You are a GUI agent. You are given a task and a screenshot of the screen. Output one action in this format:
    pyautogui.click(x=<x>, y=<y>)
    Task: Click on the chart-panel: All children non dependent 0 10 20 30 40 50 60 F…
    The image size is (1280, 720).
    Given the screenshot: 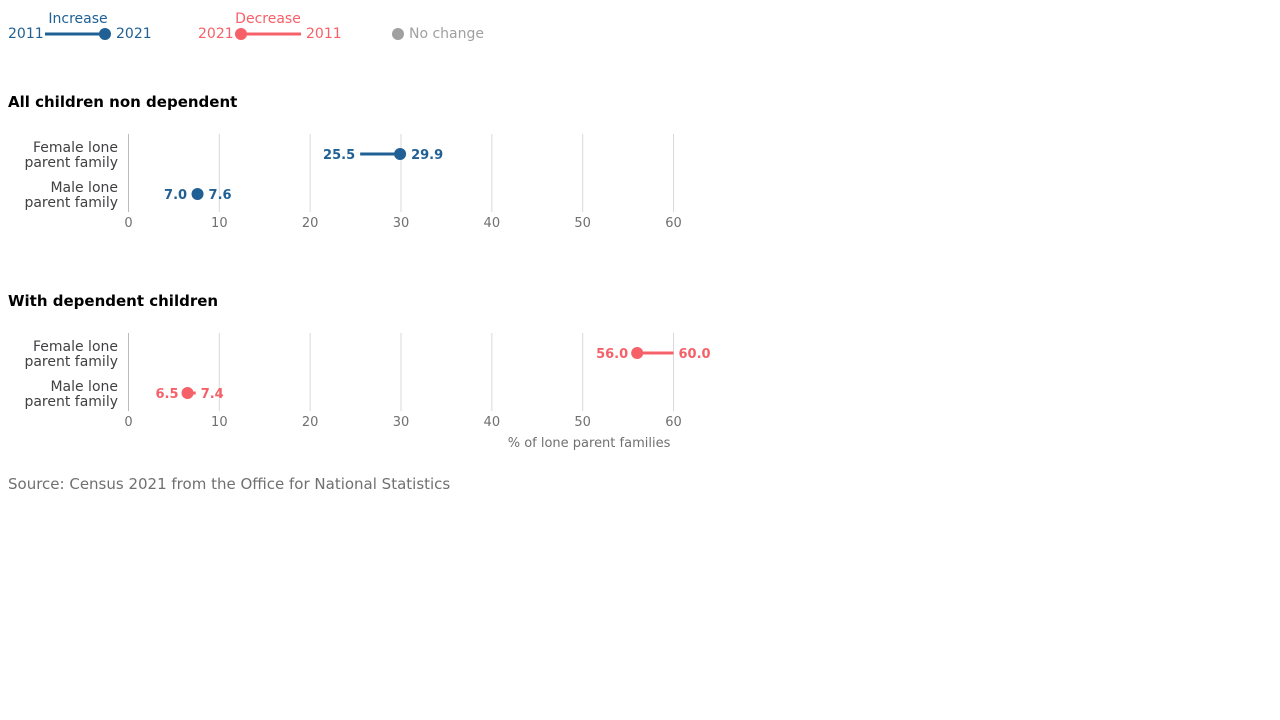 What is the action you would take?
    pyautogui.click(x=345, y=162)
    